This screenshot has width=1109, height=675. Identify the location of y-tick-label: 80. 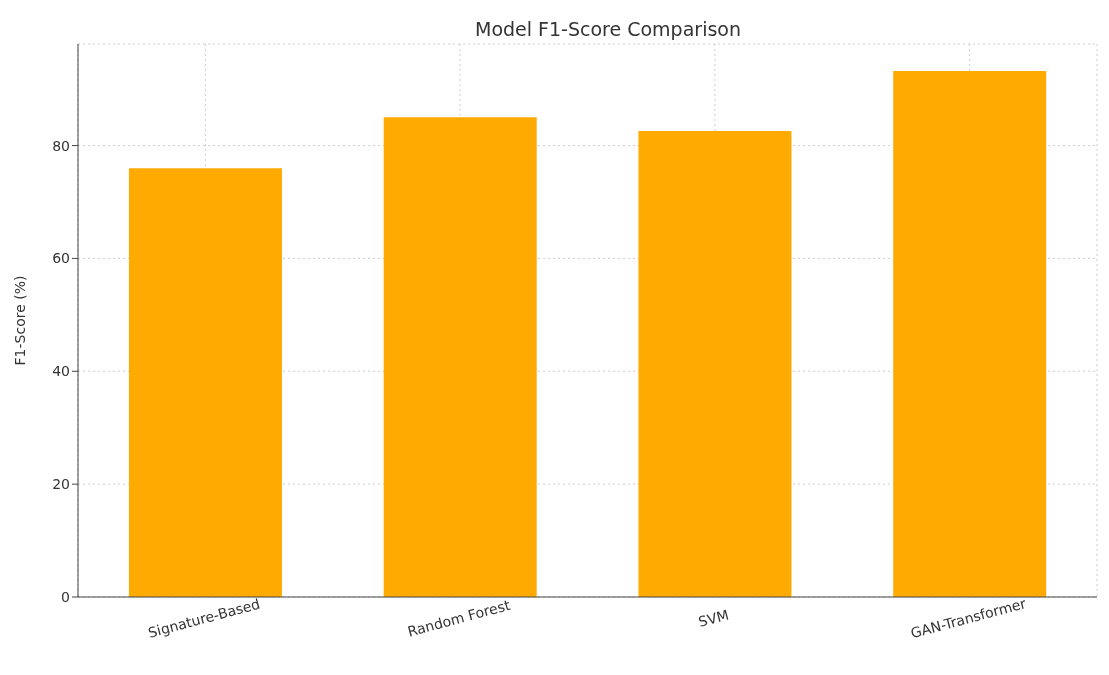
(61, 145).